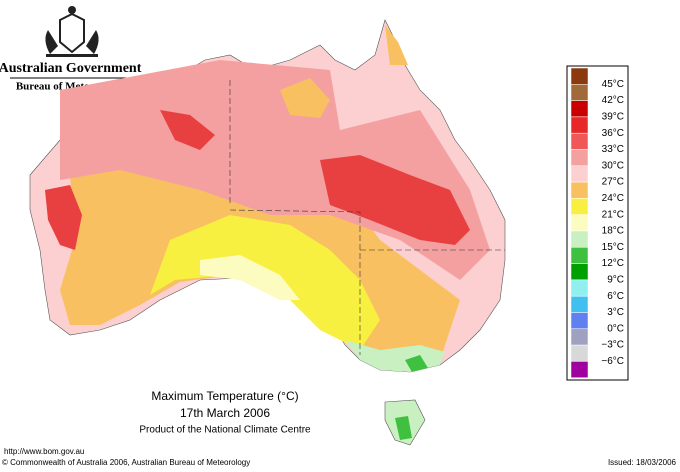  Describe the element at coordinates (613, 133) in the screenshot. I see `legend-label: 36°C` at that location.